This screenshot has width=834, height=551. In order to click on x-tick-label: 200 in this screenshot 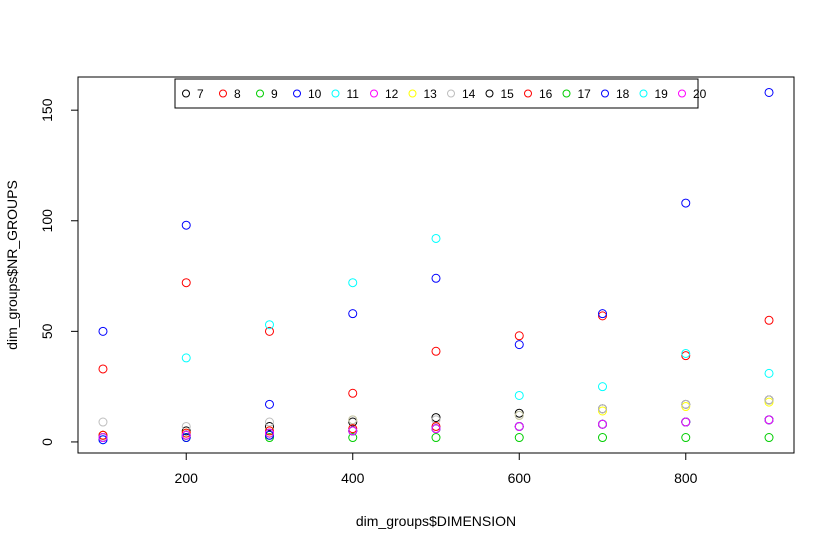, I will do `click(187, 478)`.